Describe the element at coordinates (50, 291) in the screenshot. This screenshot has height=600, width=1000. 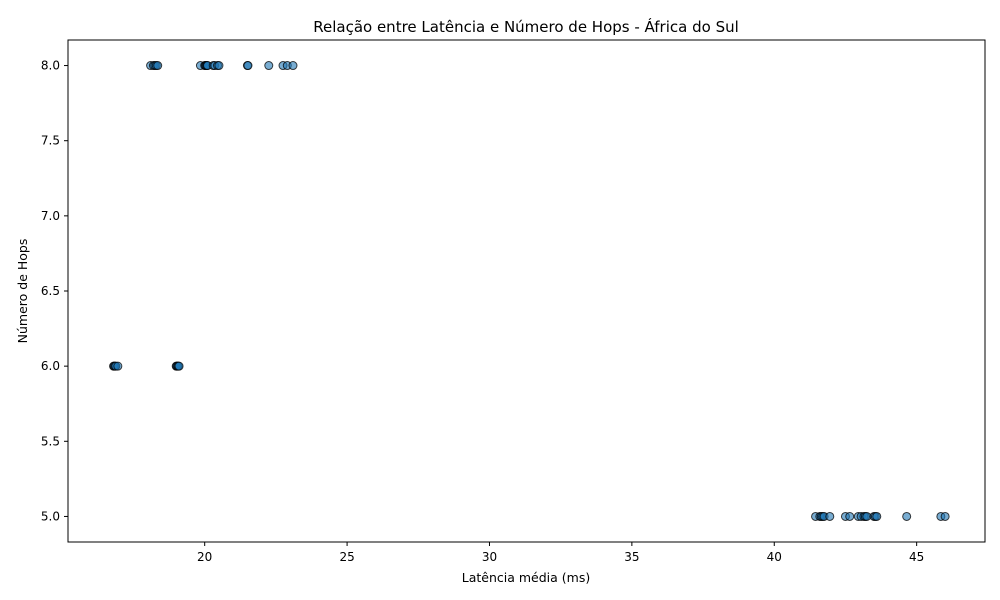
I see `y-tick-label: 6.5` at that location.